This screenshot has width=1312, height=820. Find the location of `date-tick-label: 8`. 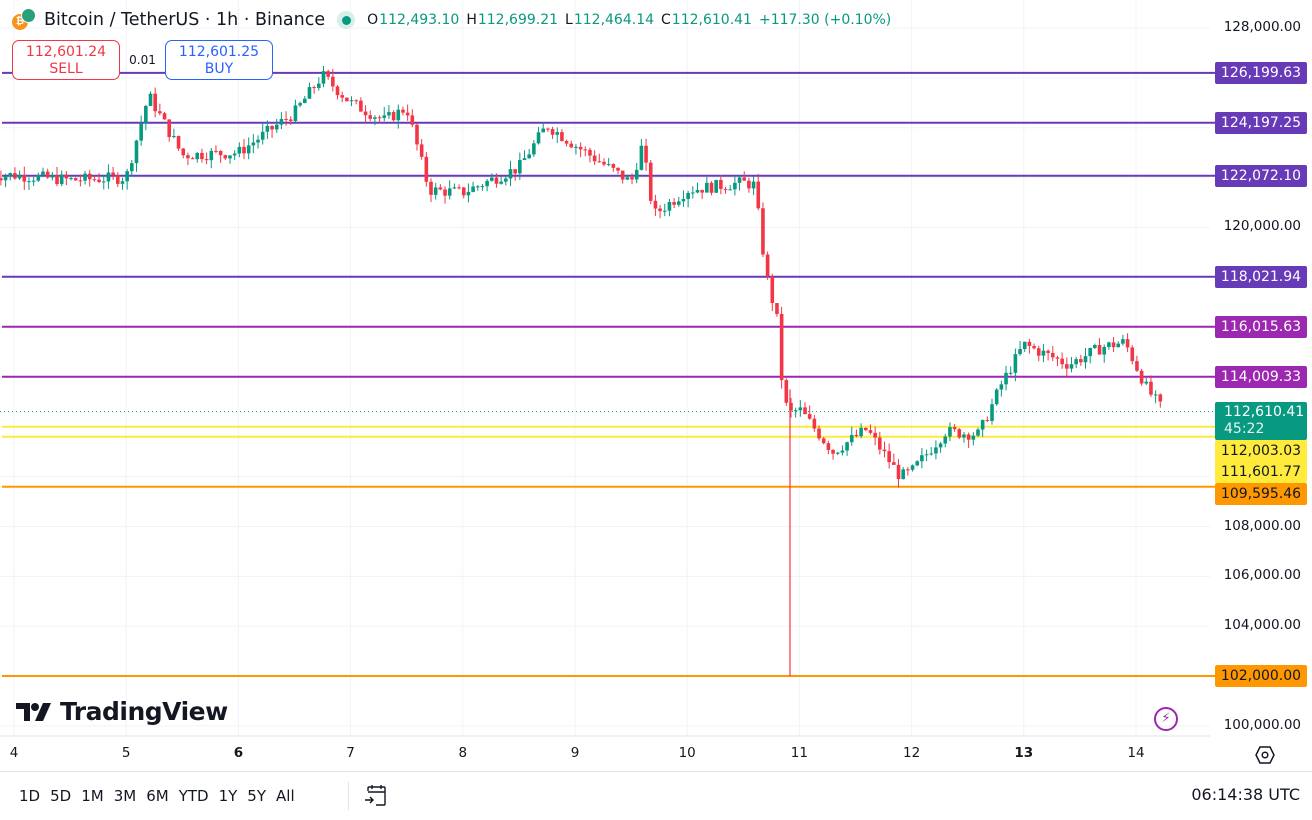

date-tick-label: 8 is located at coordinates (463, 753).